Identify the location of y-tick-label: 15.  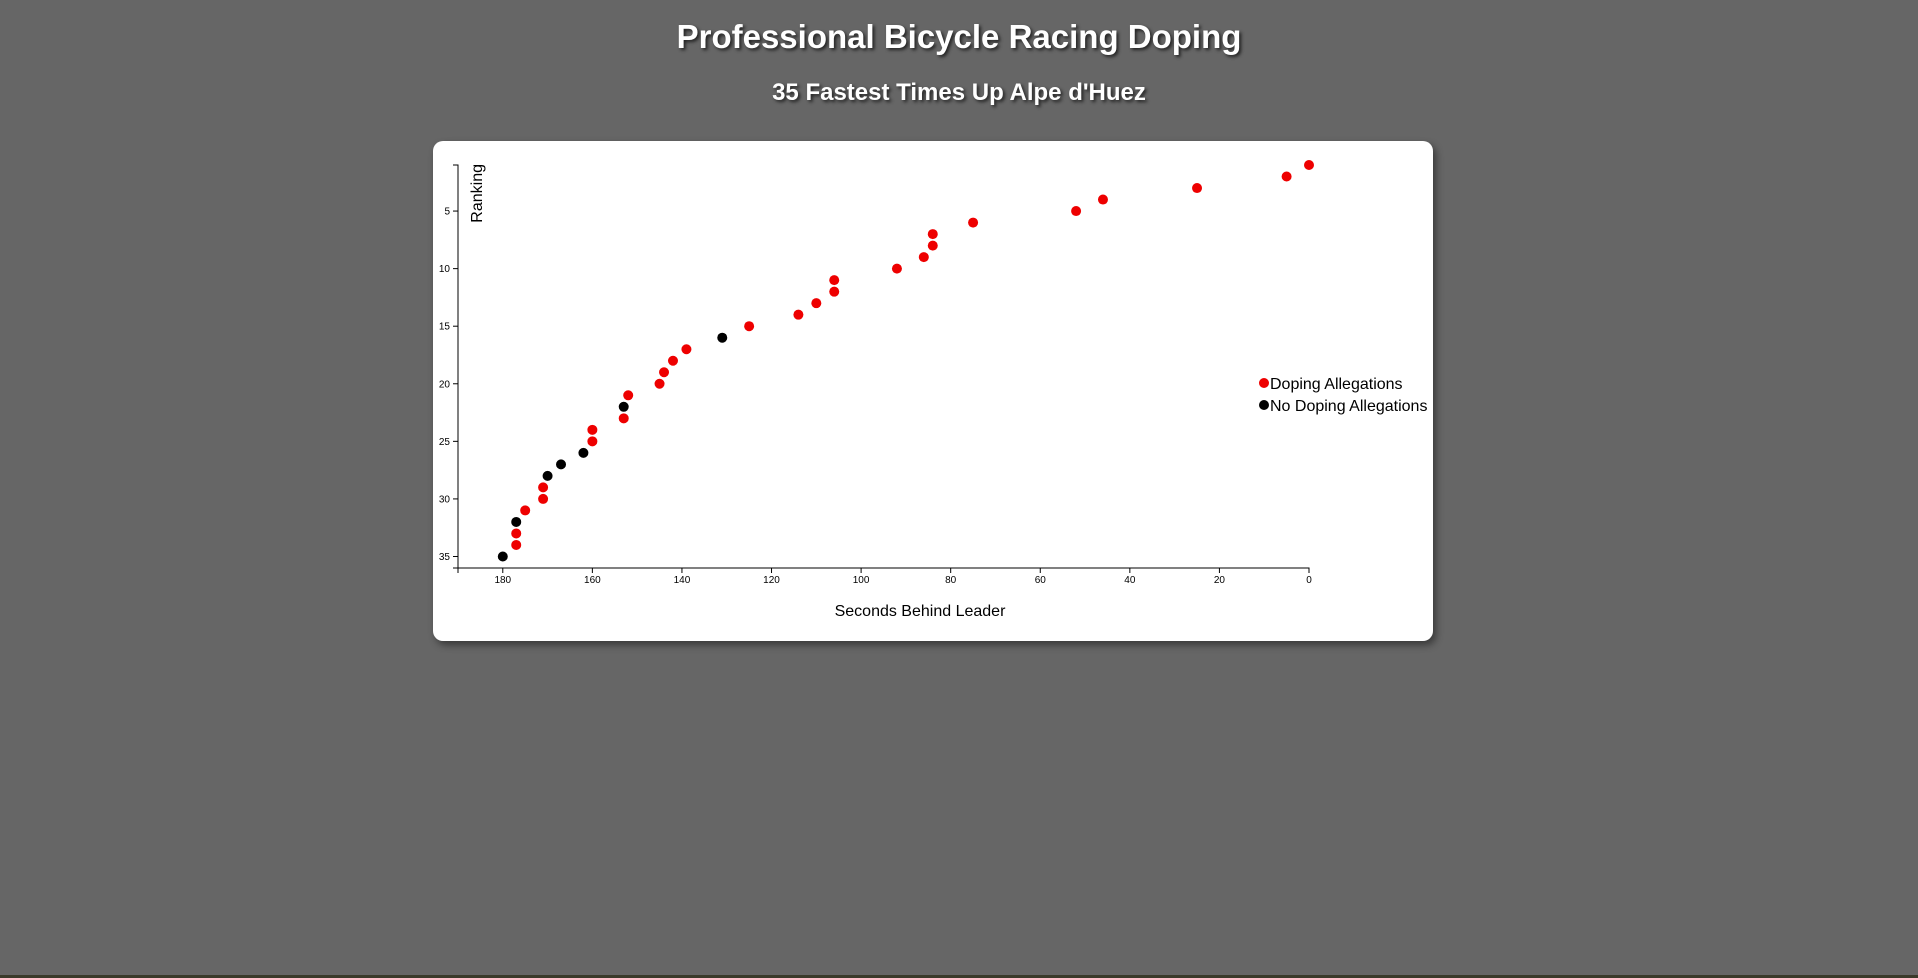
(445, 327).